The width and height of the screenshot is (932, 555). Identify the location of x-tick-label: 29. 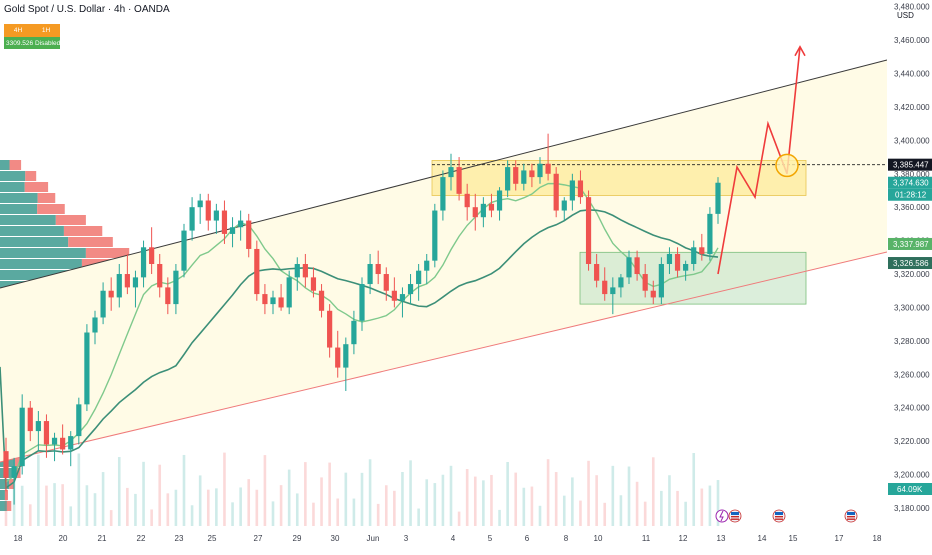
(297, 538).